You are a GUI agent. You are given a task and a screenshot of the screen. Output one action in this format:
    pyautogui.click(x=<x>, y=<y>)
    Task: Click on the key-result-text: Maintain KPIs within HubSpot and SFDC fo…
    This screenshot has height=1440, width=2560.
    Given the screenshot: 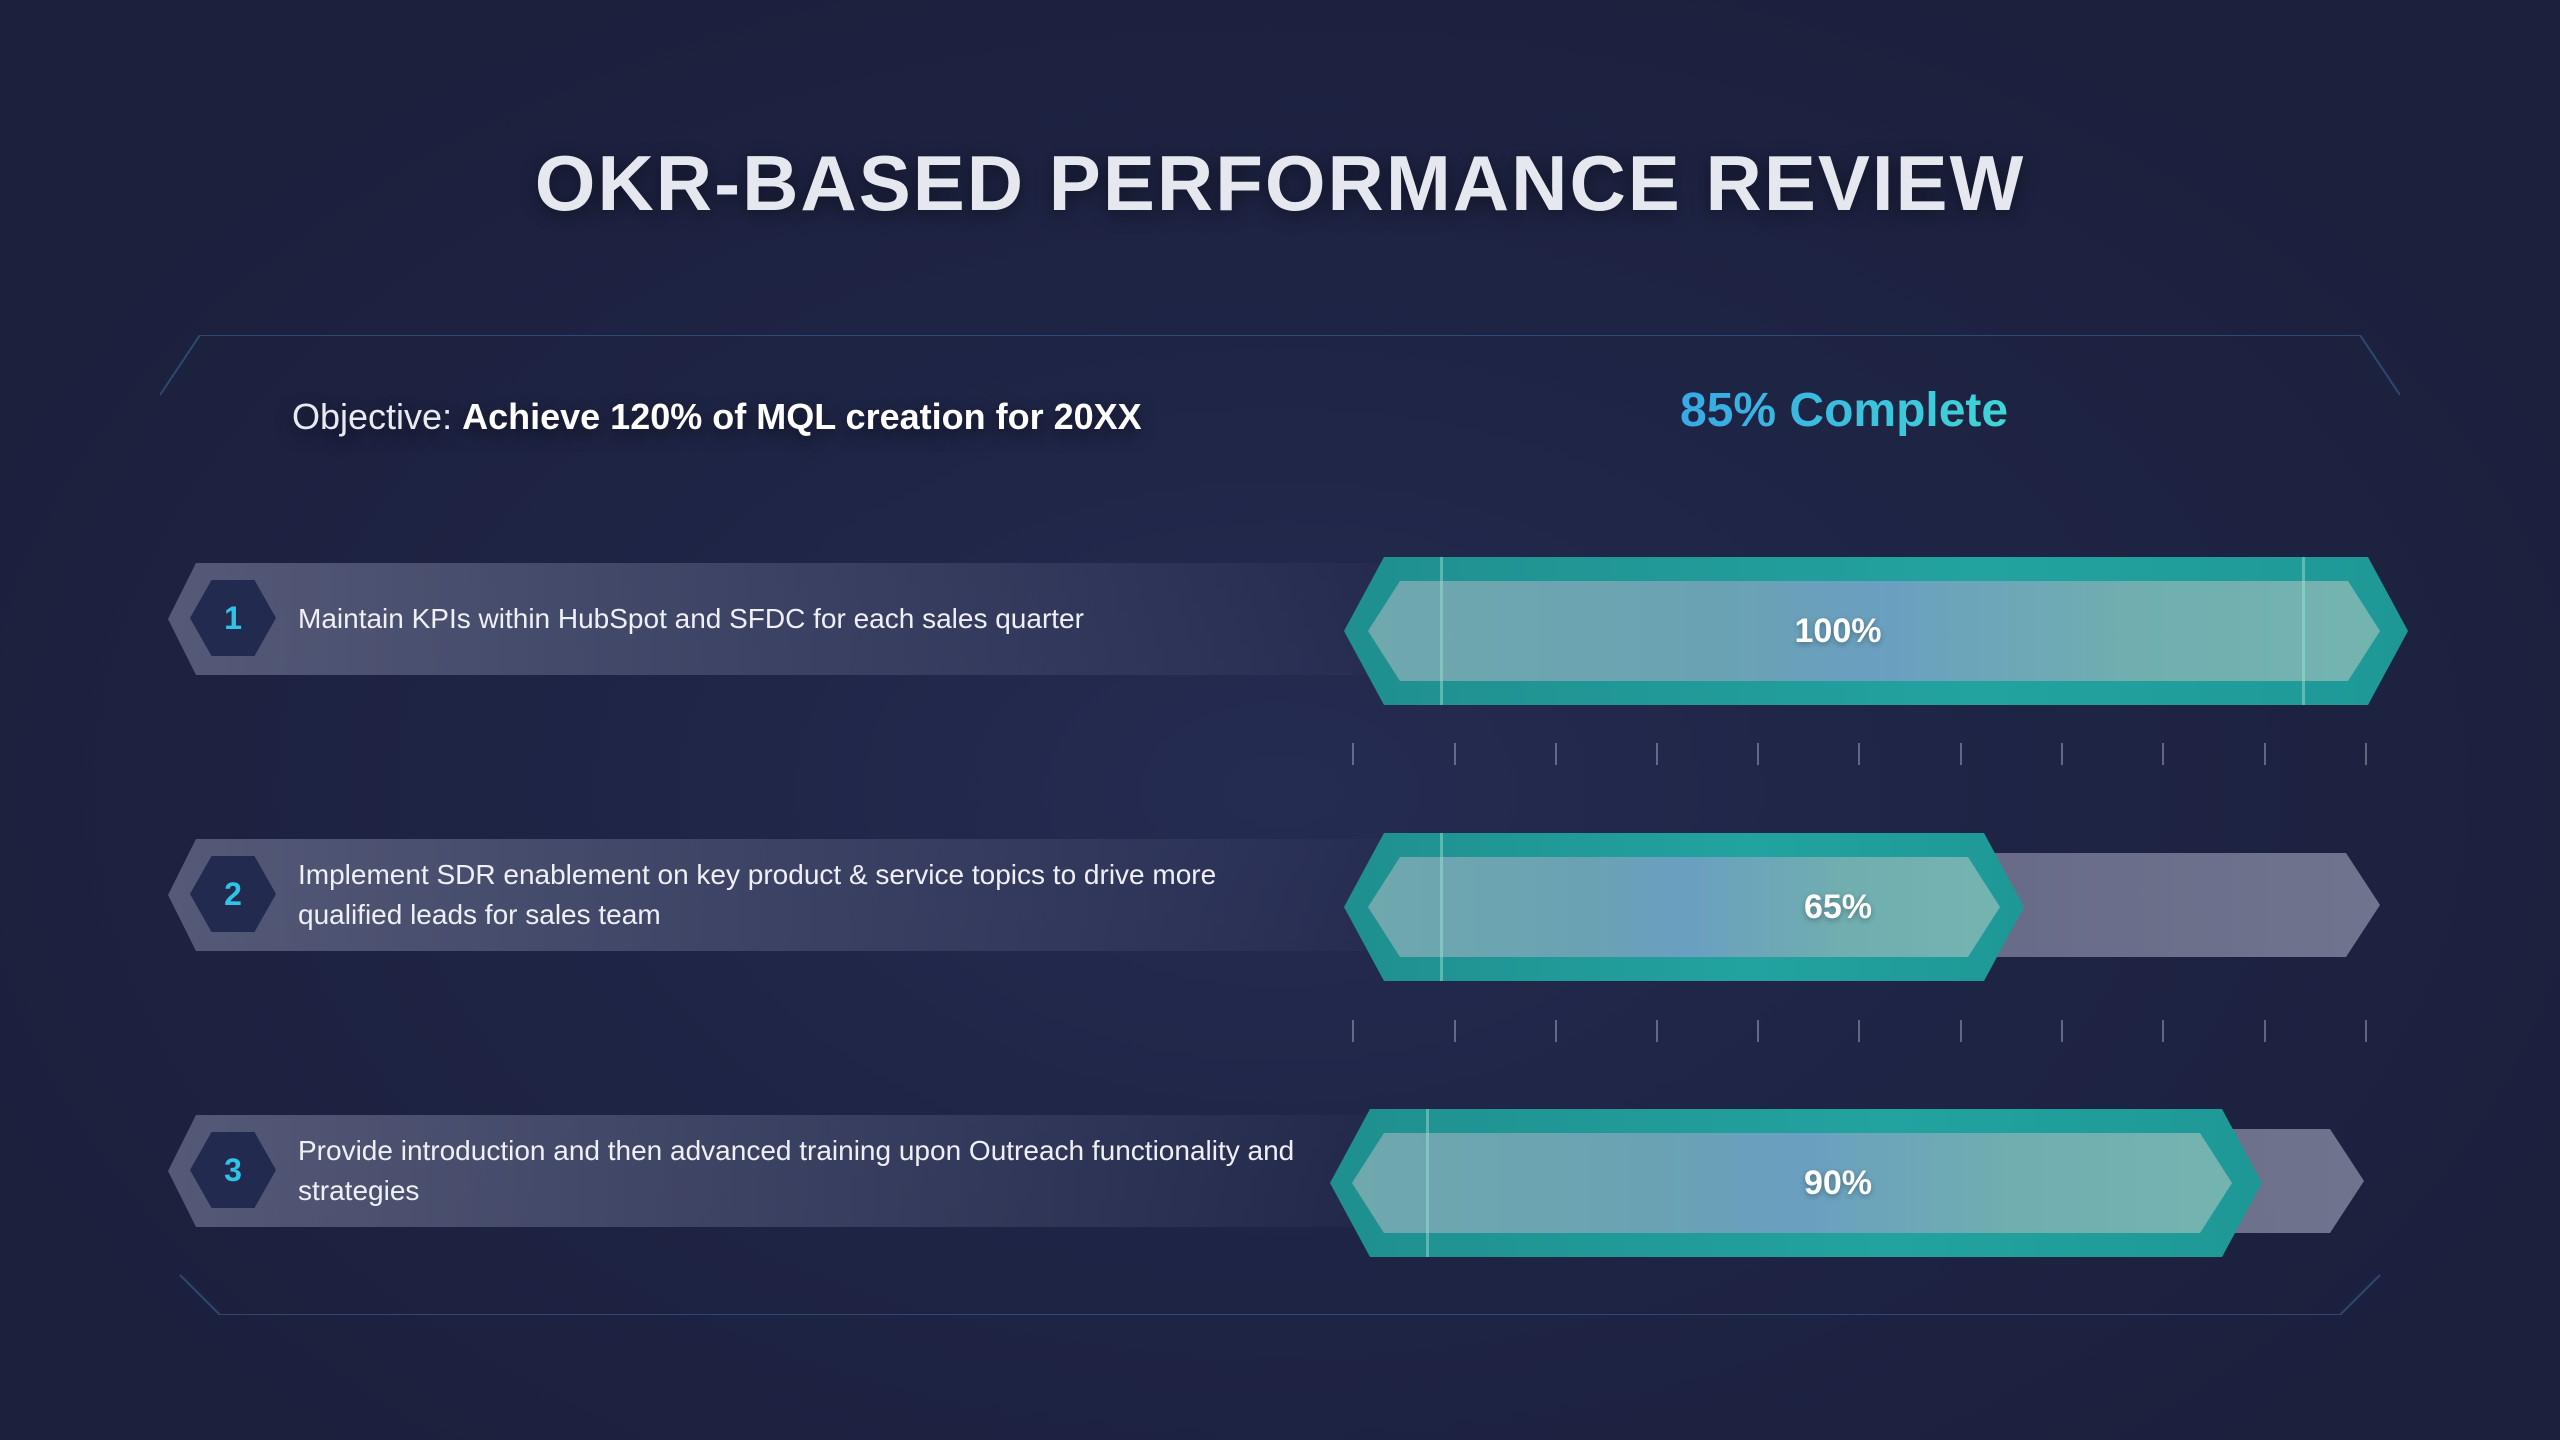 What is the action you would take?
    pyautogui.click(x=691, y=618)
    